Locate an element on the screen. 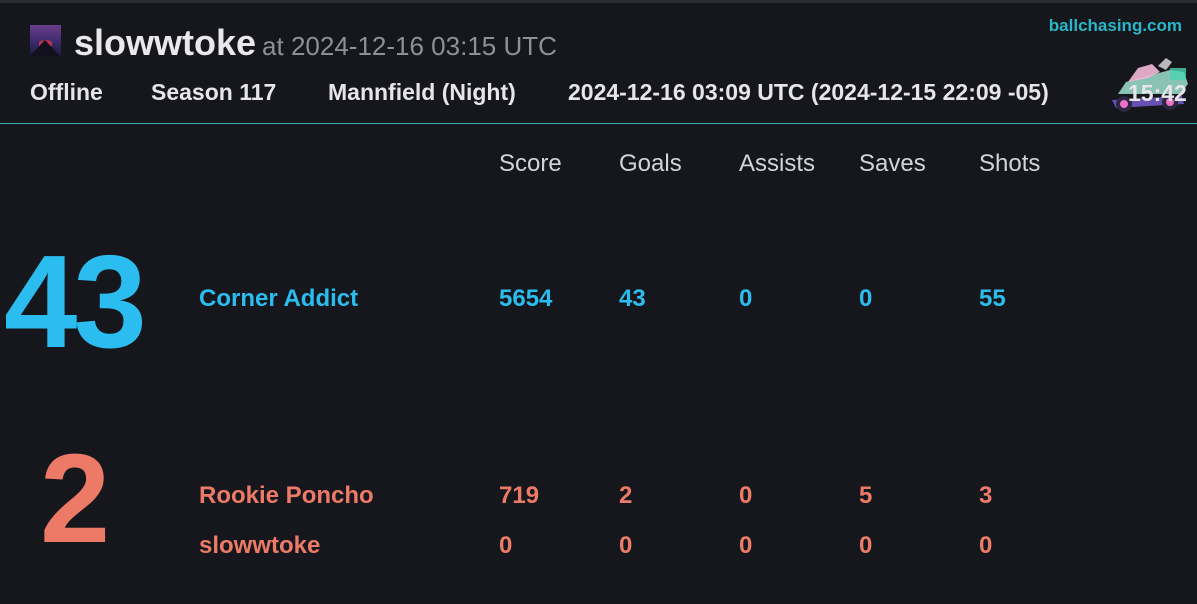  uploader-avatar is located at coordinates (45, 40).